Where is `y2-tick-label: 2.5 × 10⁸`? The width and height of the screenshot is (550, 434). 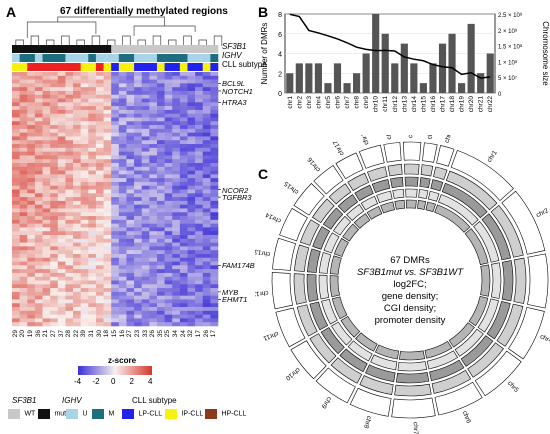 y2-tick-label: 2.5 × 10⁸ is located at coordinates (510, 15).